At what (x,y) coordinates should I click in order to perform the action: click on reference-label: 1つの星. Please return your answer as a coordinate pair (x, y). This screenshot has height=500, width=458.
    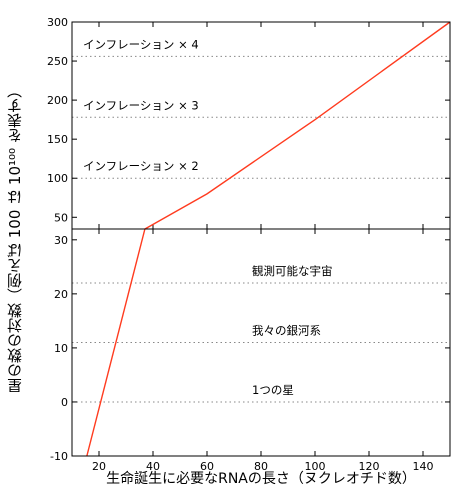
    Looking at the image, I should click on (273, 390).